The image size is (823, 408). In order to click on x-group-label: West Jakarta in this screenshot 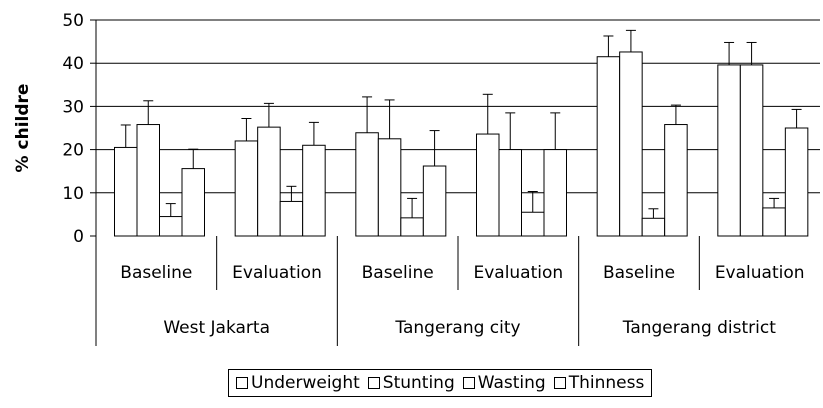, I will do `click(216, 328)`.